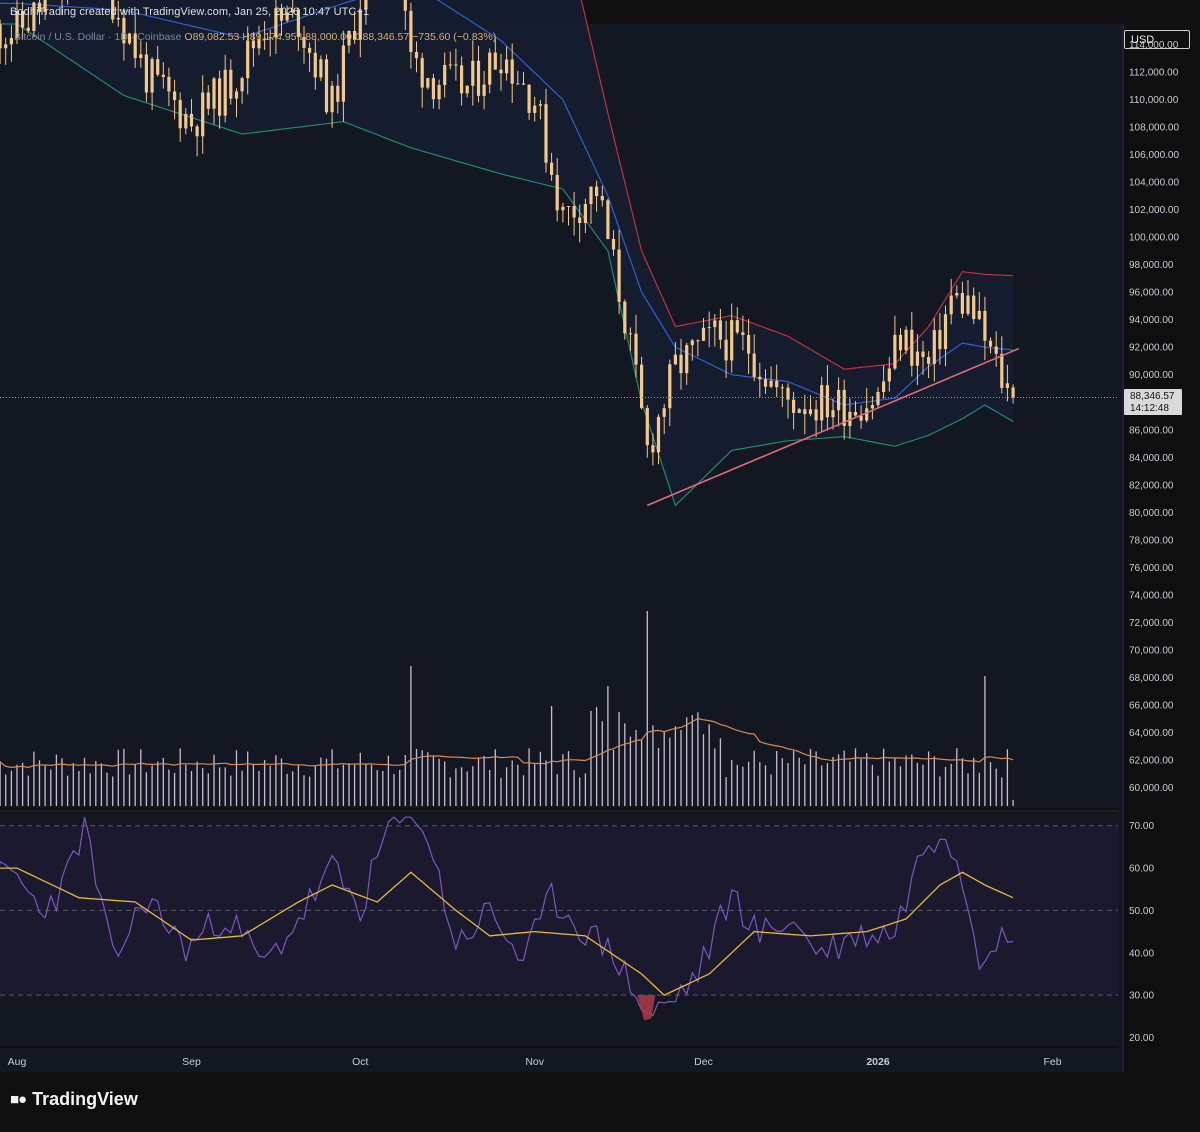 Image resolution: width=1200 pixels, height=1132 pixels. What do you see at coordinates (85, 1099) in the screenshot?
I see `brand-name: TradingView` at bounding box center [85, 1099].